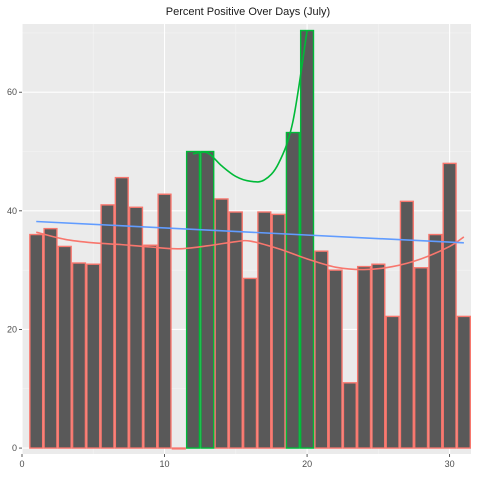  Describe the element at coordinates (250, 251) in the screenshot. I see `trend-line-red` at that location.